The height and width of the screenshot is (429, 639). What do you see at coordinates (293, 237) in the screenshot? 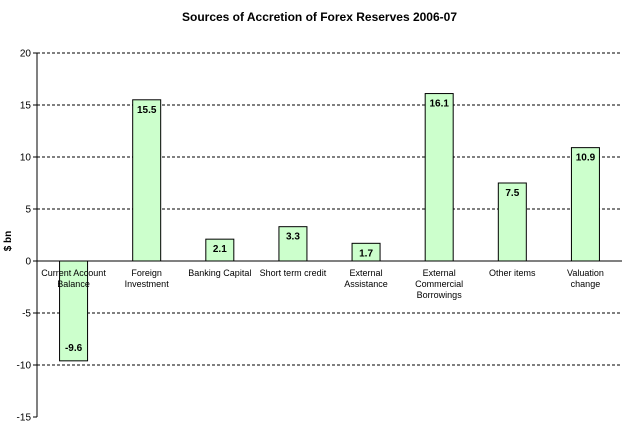
I see `data-label: 3.3` at bounding box center [293, 237].